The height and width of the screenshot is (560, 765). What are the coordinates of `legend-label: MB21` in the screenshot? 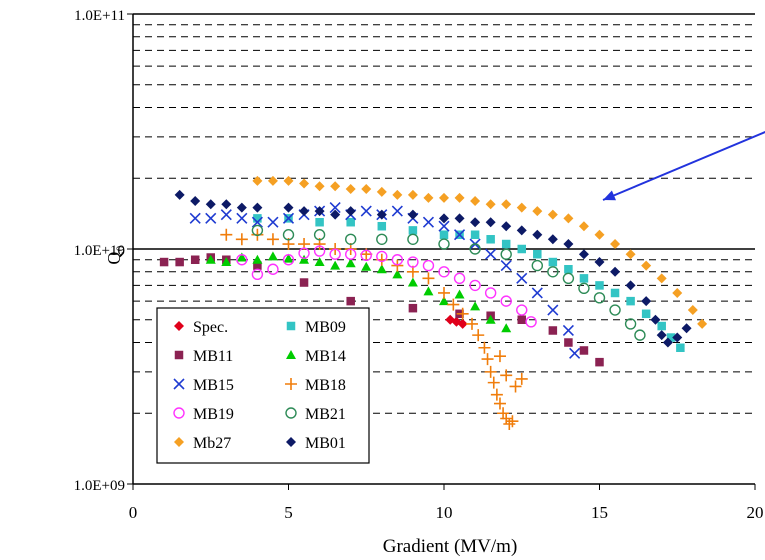 It's located at (325, 414).